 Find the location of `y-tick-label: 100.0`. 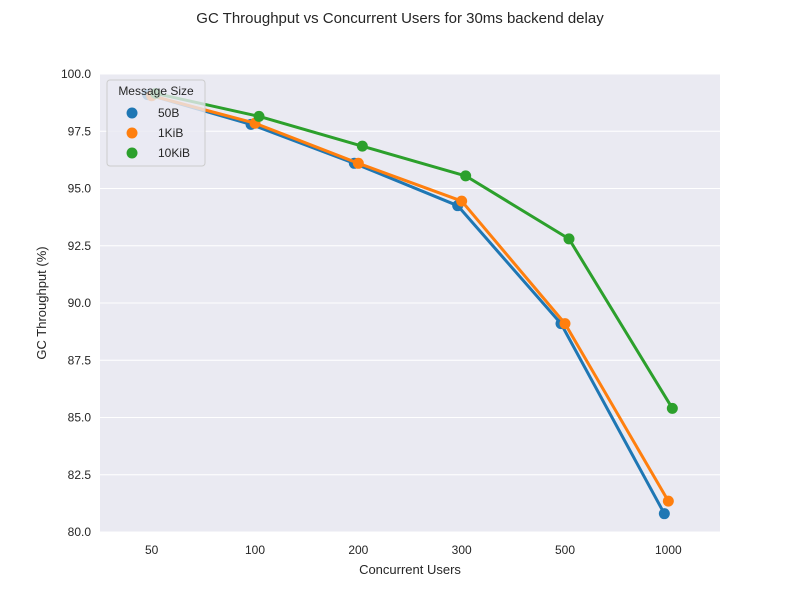

y-tick-label: 100.0 is located at coordinates (76, 74).